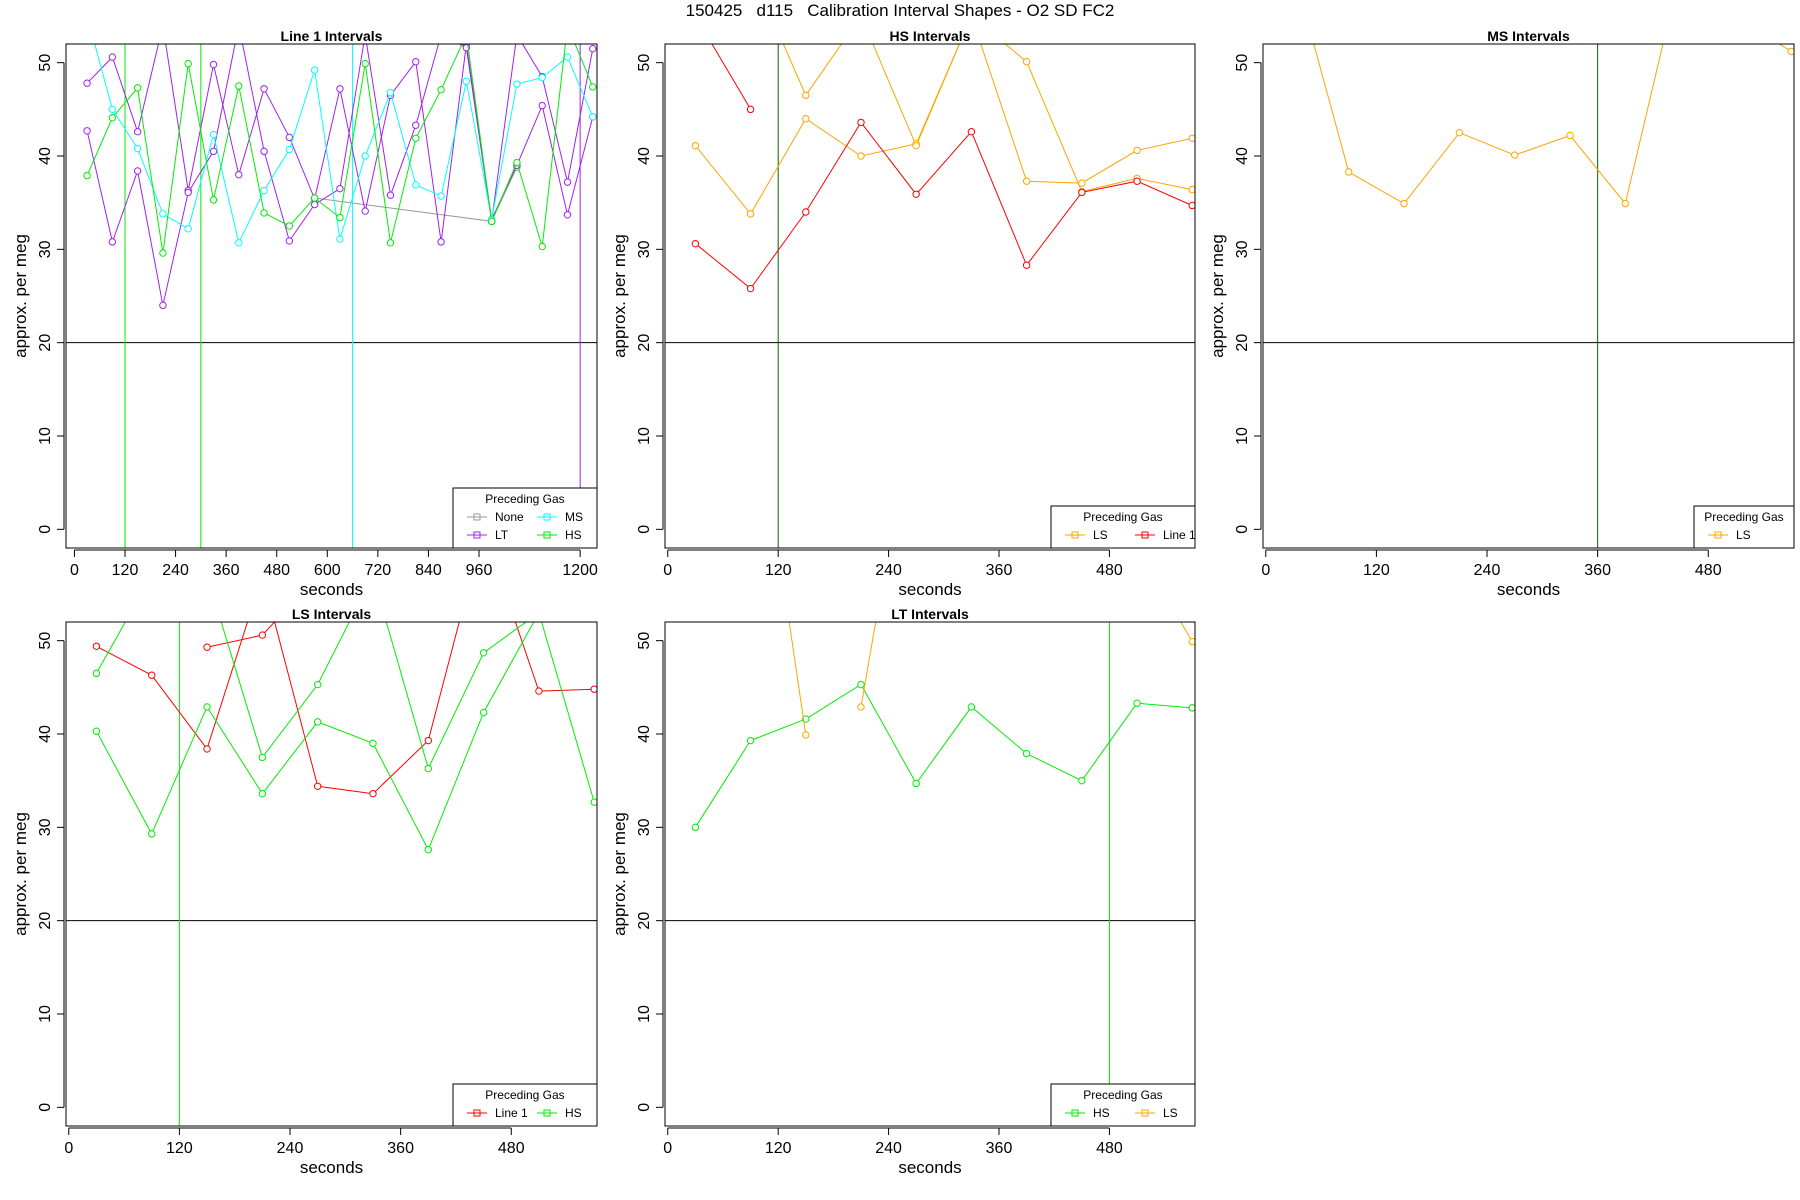  I want to click on series-ls, so click(1553, 126).